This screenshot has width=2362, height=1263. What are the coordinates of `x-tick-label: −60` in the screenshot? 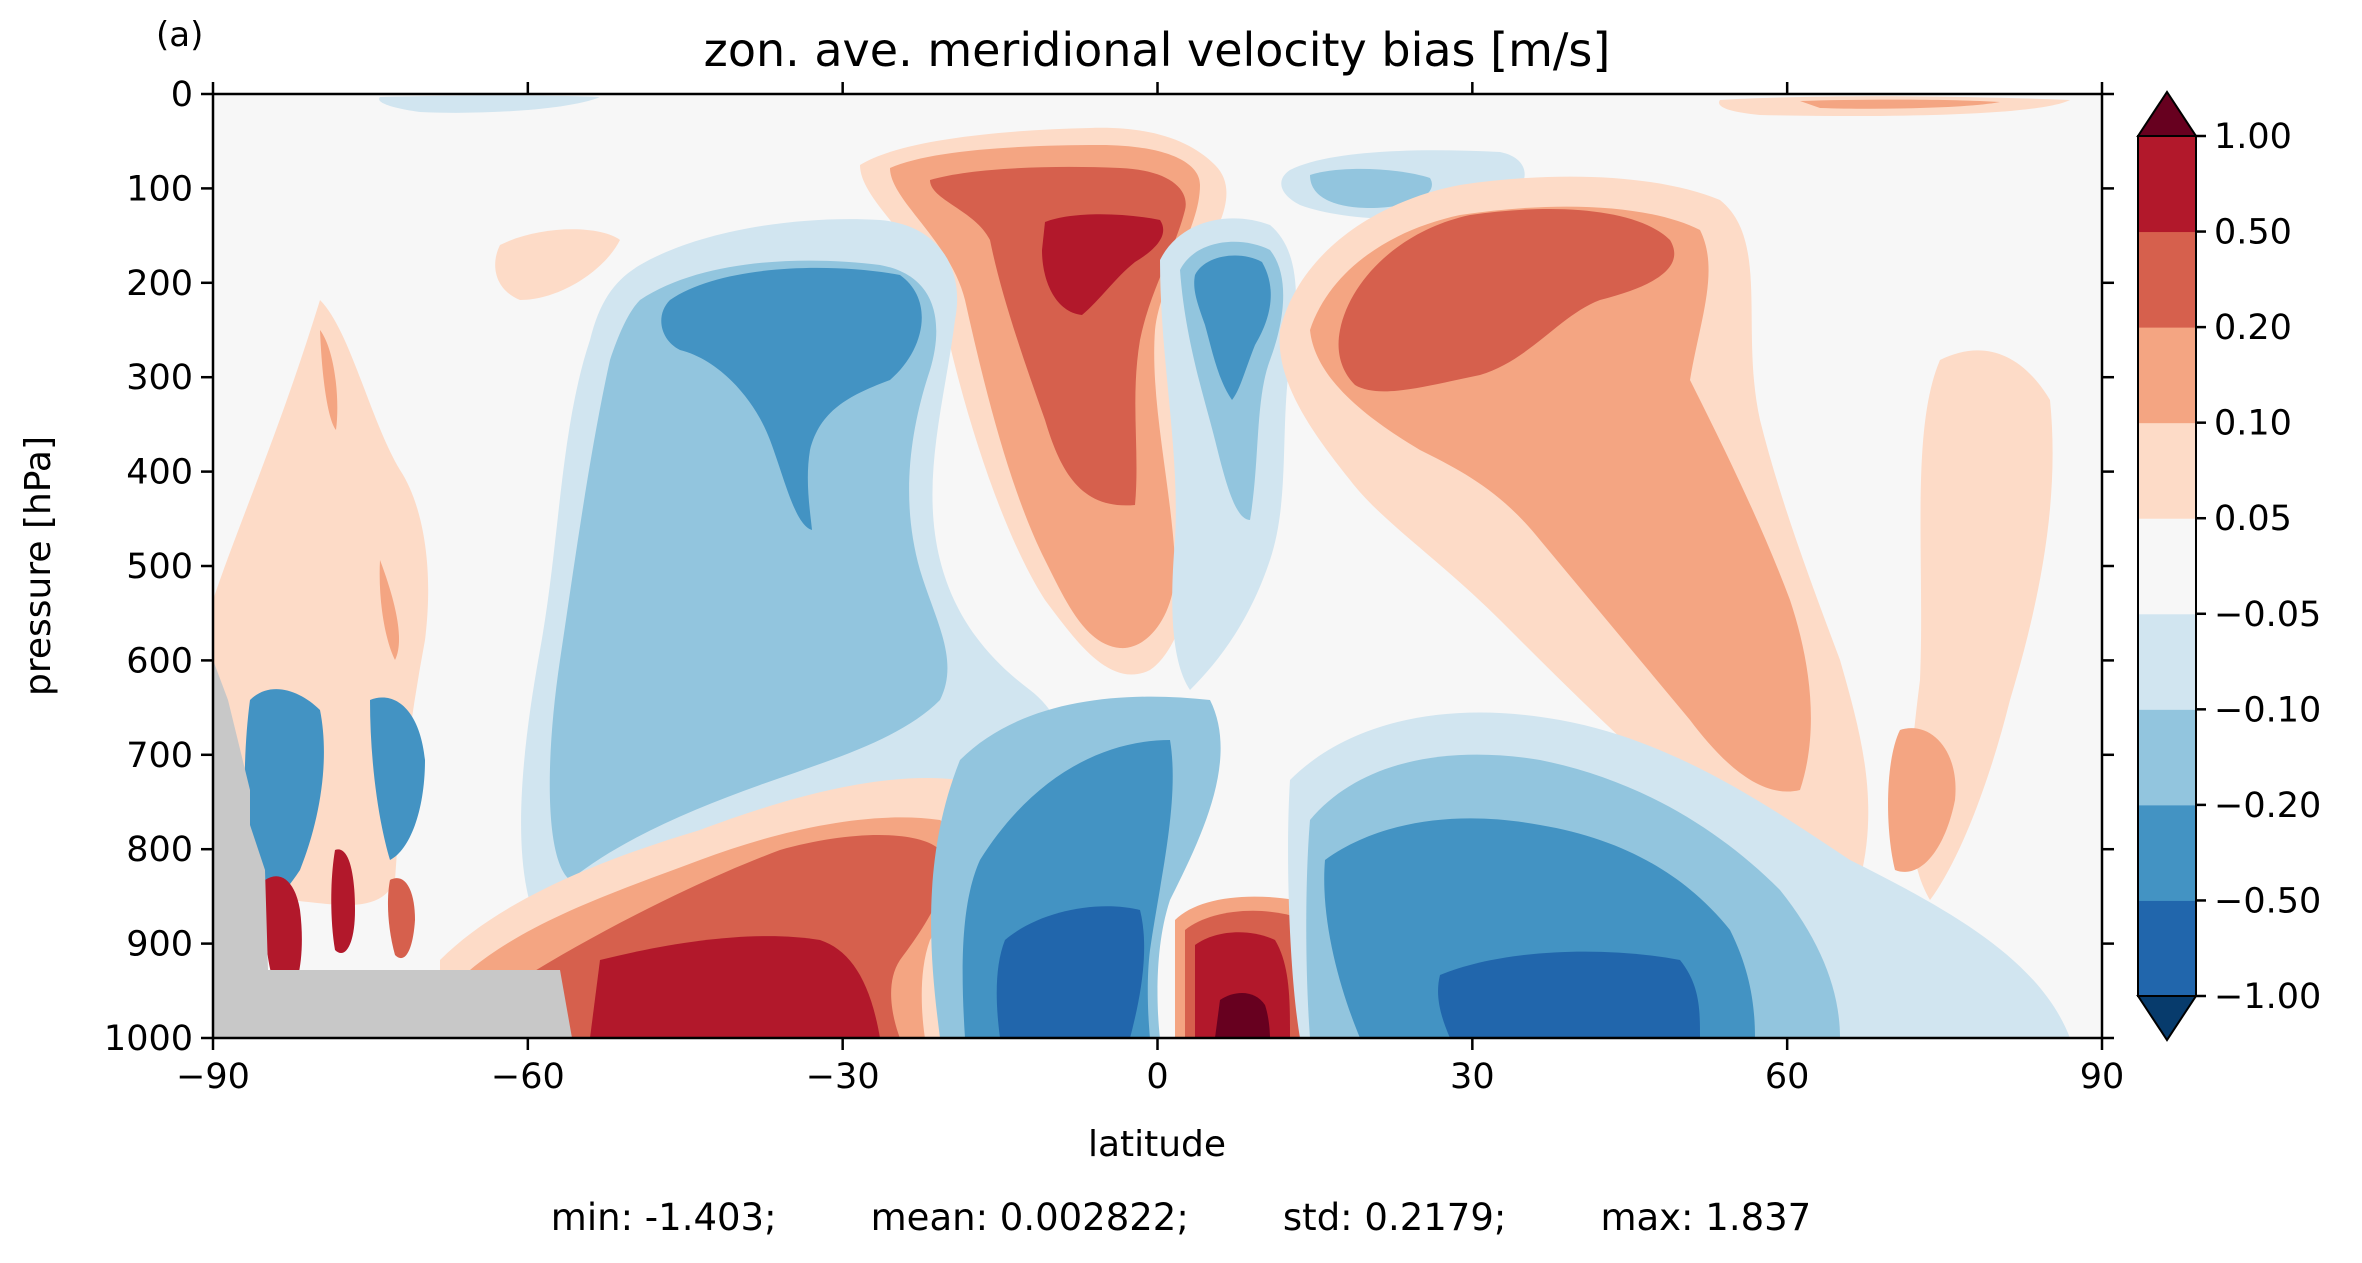 It's located at (528, 1077).